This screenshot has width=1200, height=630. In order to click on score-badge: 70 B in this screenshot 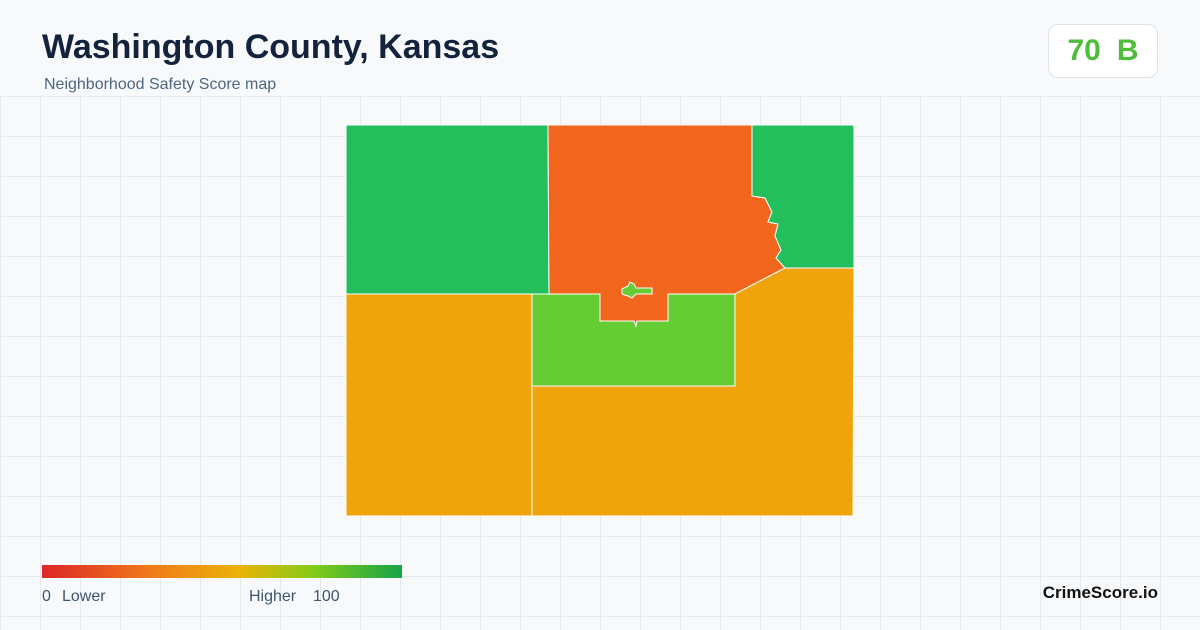, I will do `click(1103, 51)`.